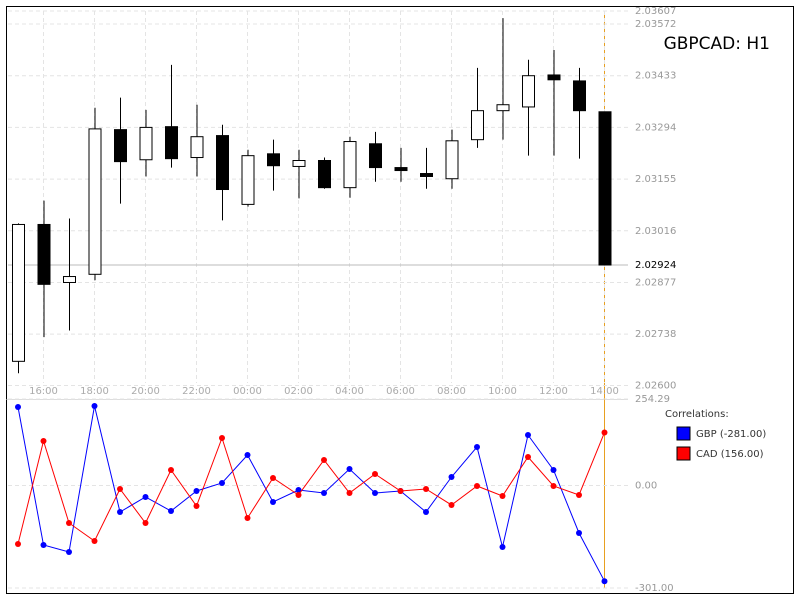  I want to click on x-tick-label: 02:00, so click(298, 391).